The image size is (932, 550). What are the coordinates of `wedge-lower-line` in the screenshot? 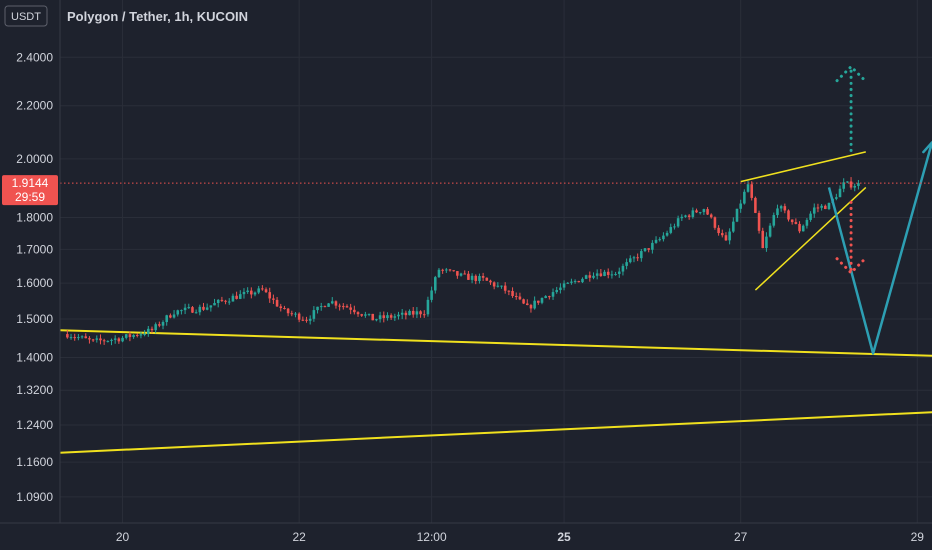 It's located at (810, 238).